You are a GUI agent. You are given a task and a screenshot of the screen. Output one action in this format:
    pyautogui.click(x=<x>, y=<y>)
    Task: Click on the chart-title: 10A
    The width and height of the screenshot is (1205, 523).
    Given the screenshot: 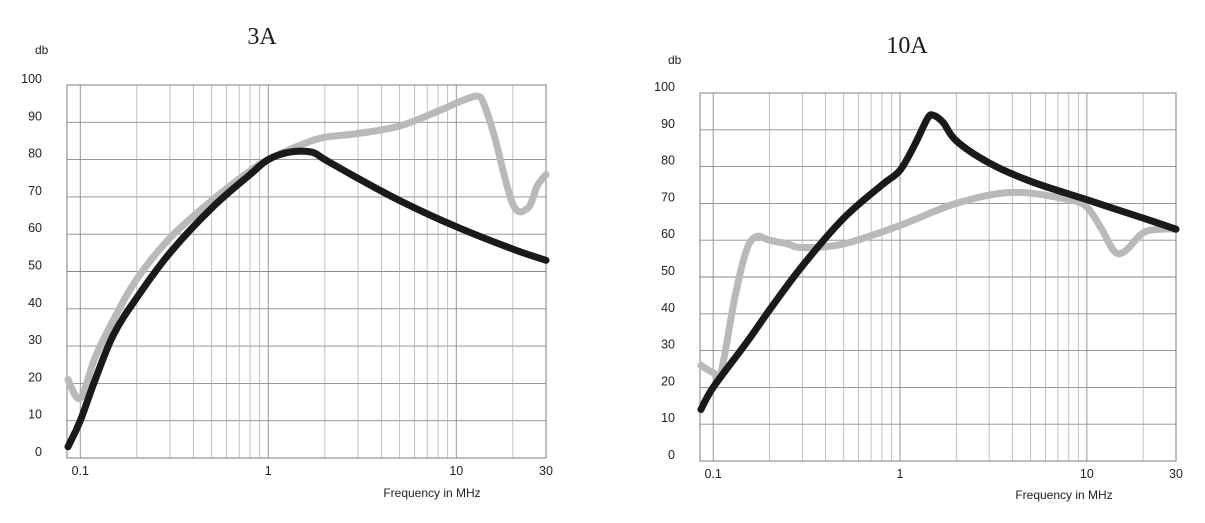 What is the action you would take?
    pyautogui.click(x=907, y=46)
    